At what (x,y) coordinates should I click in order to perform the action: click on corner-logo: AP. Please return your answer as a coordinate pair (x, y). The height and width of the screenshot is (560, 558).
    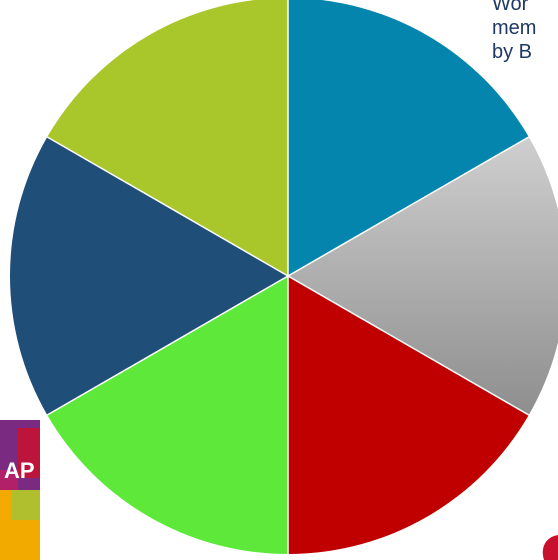
    Looking at the image, I should click on (20, 490).